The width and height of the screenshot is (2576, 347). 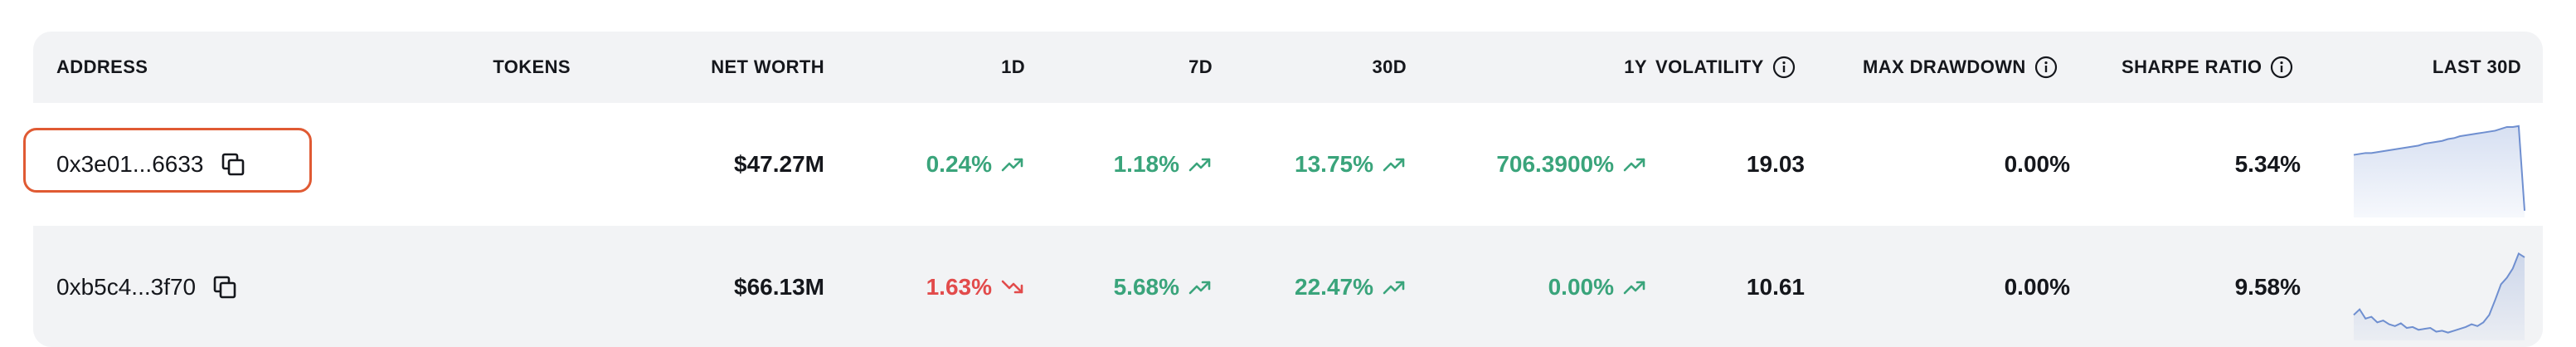 What do you see at coordinates (1710, 66) in the screenshot?
I see `header-volatility-label: VOLATILITY` at bounding box center [1710, 66].